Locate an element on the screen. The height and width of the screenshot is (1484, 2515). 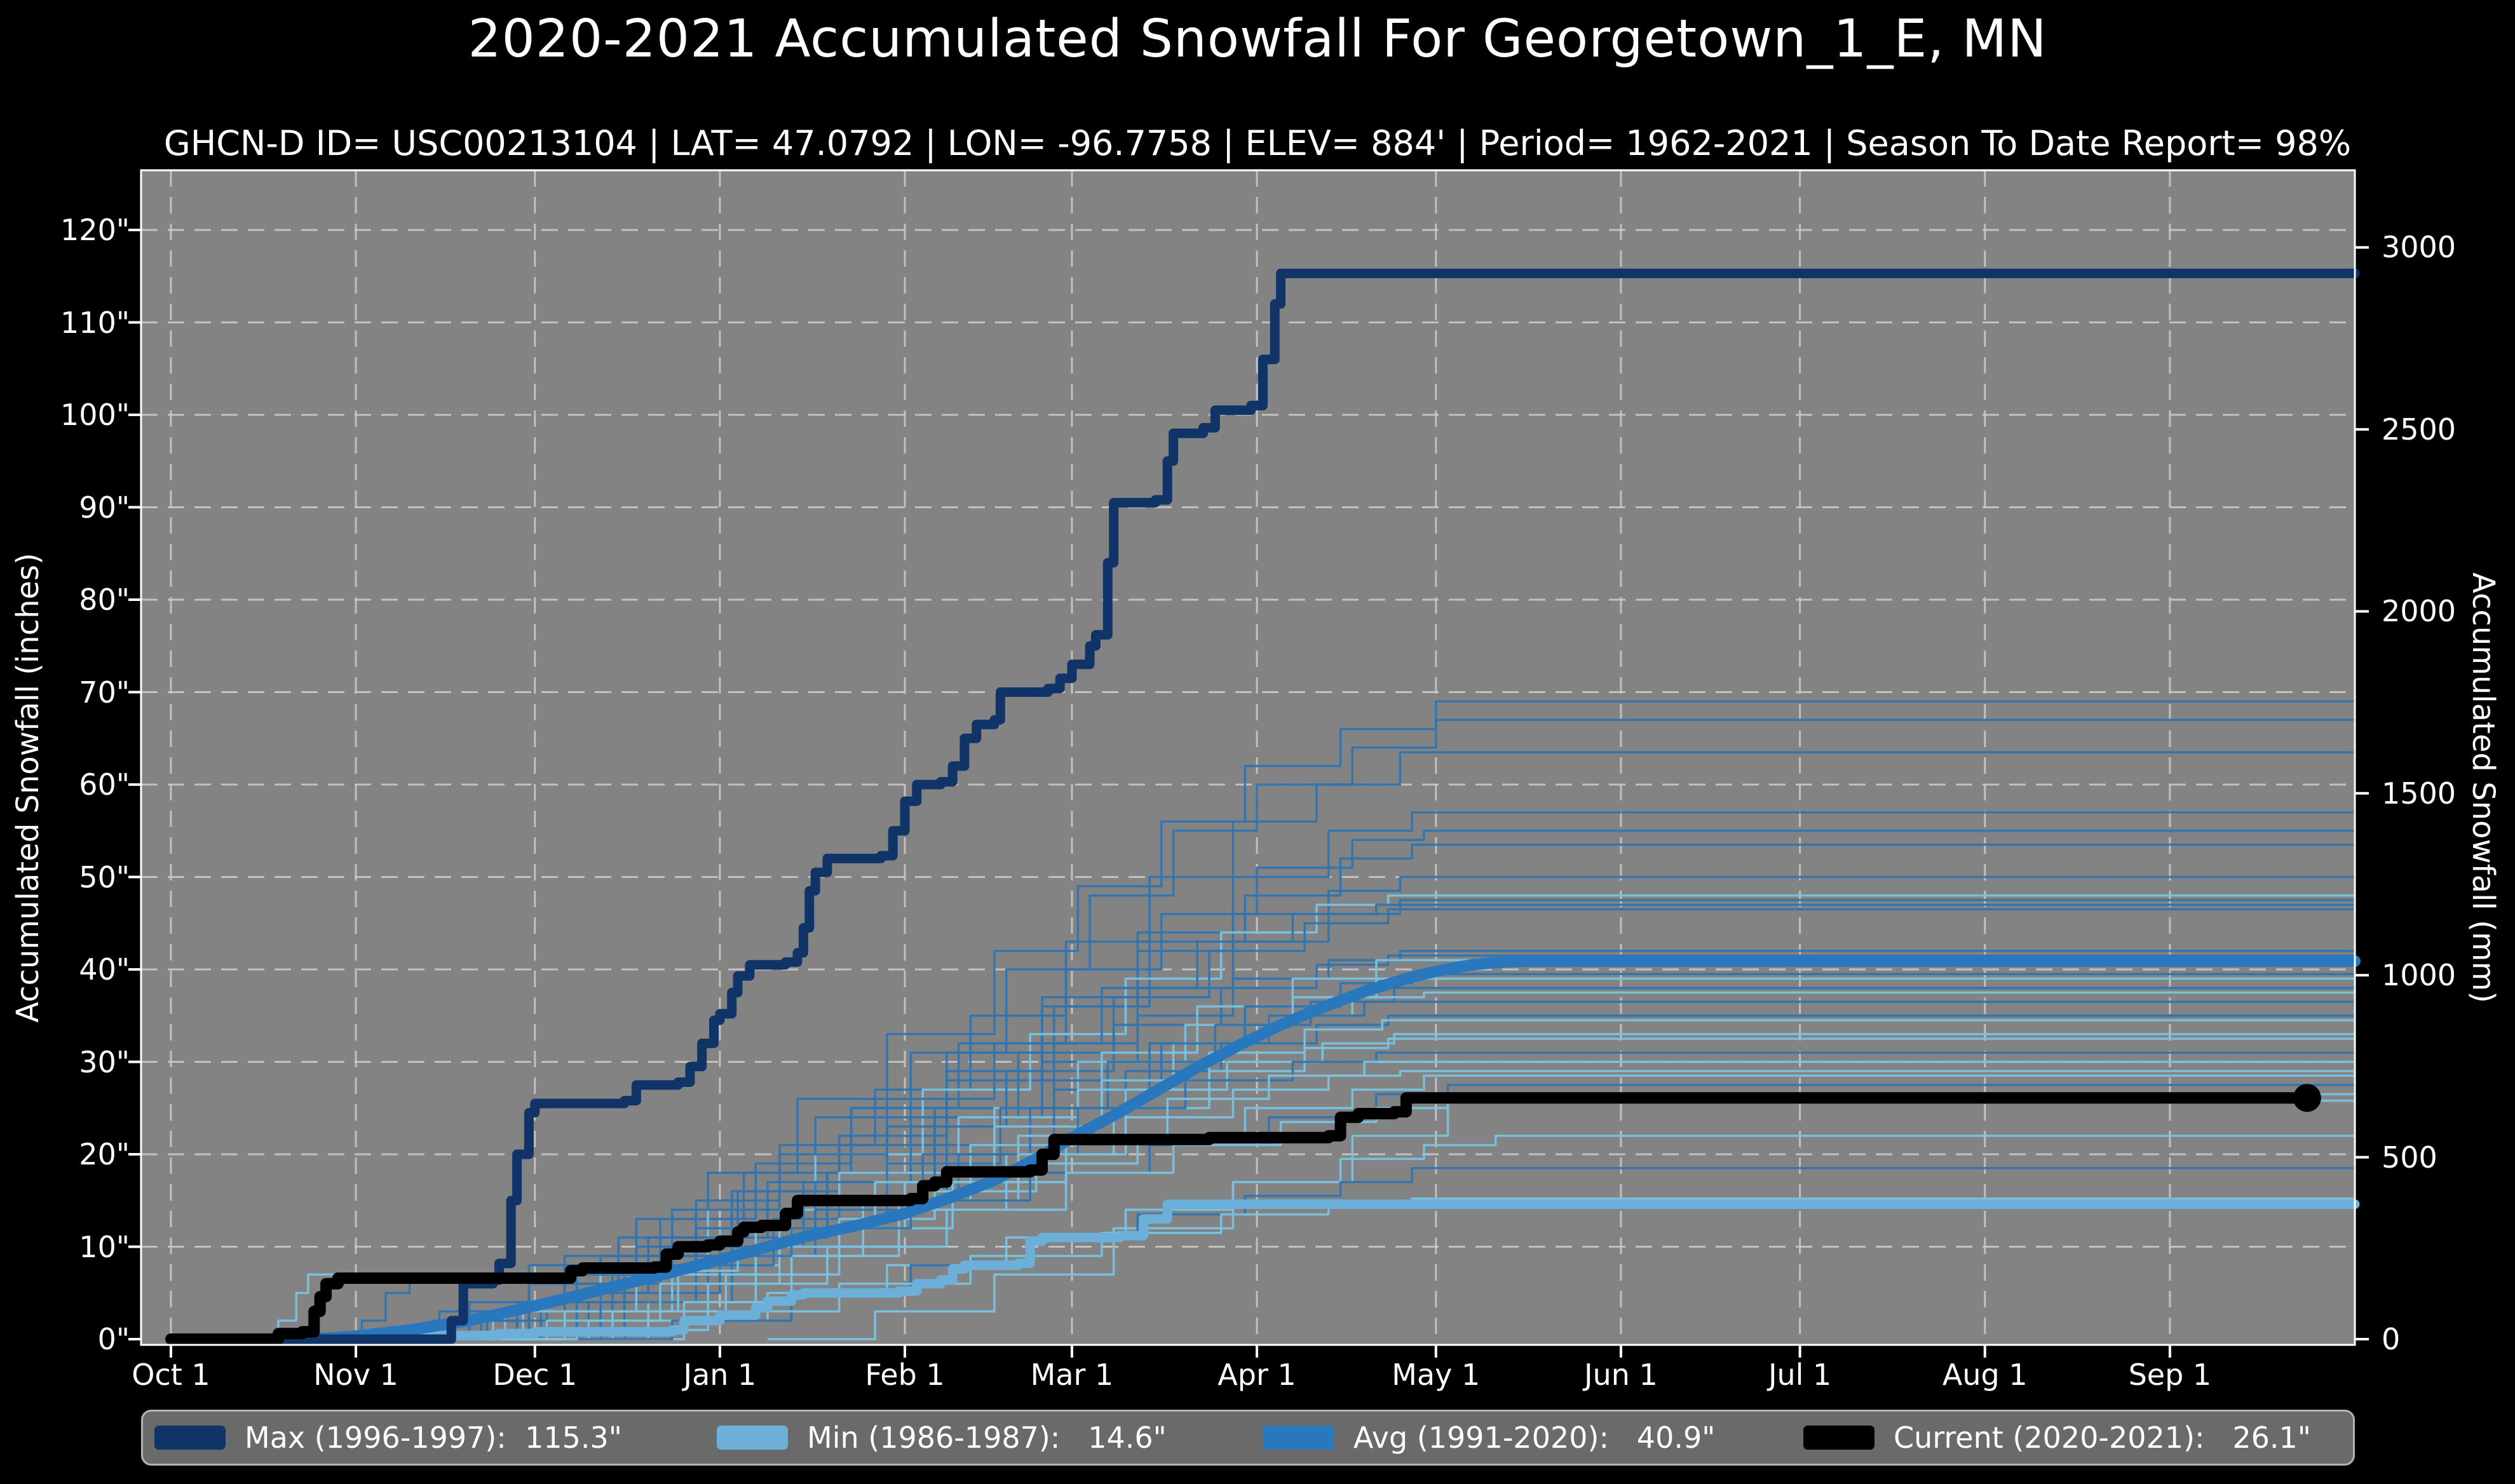
legend-entry: Max (1996-1997): 115.3" is located at coordinates (388, 1438).